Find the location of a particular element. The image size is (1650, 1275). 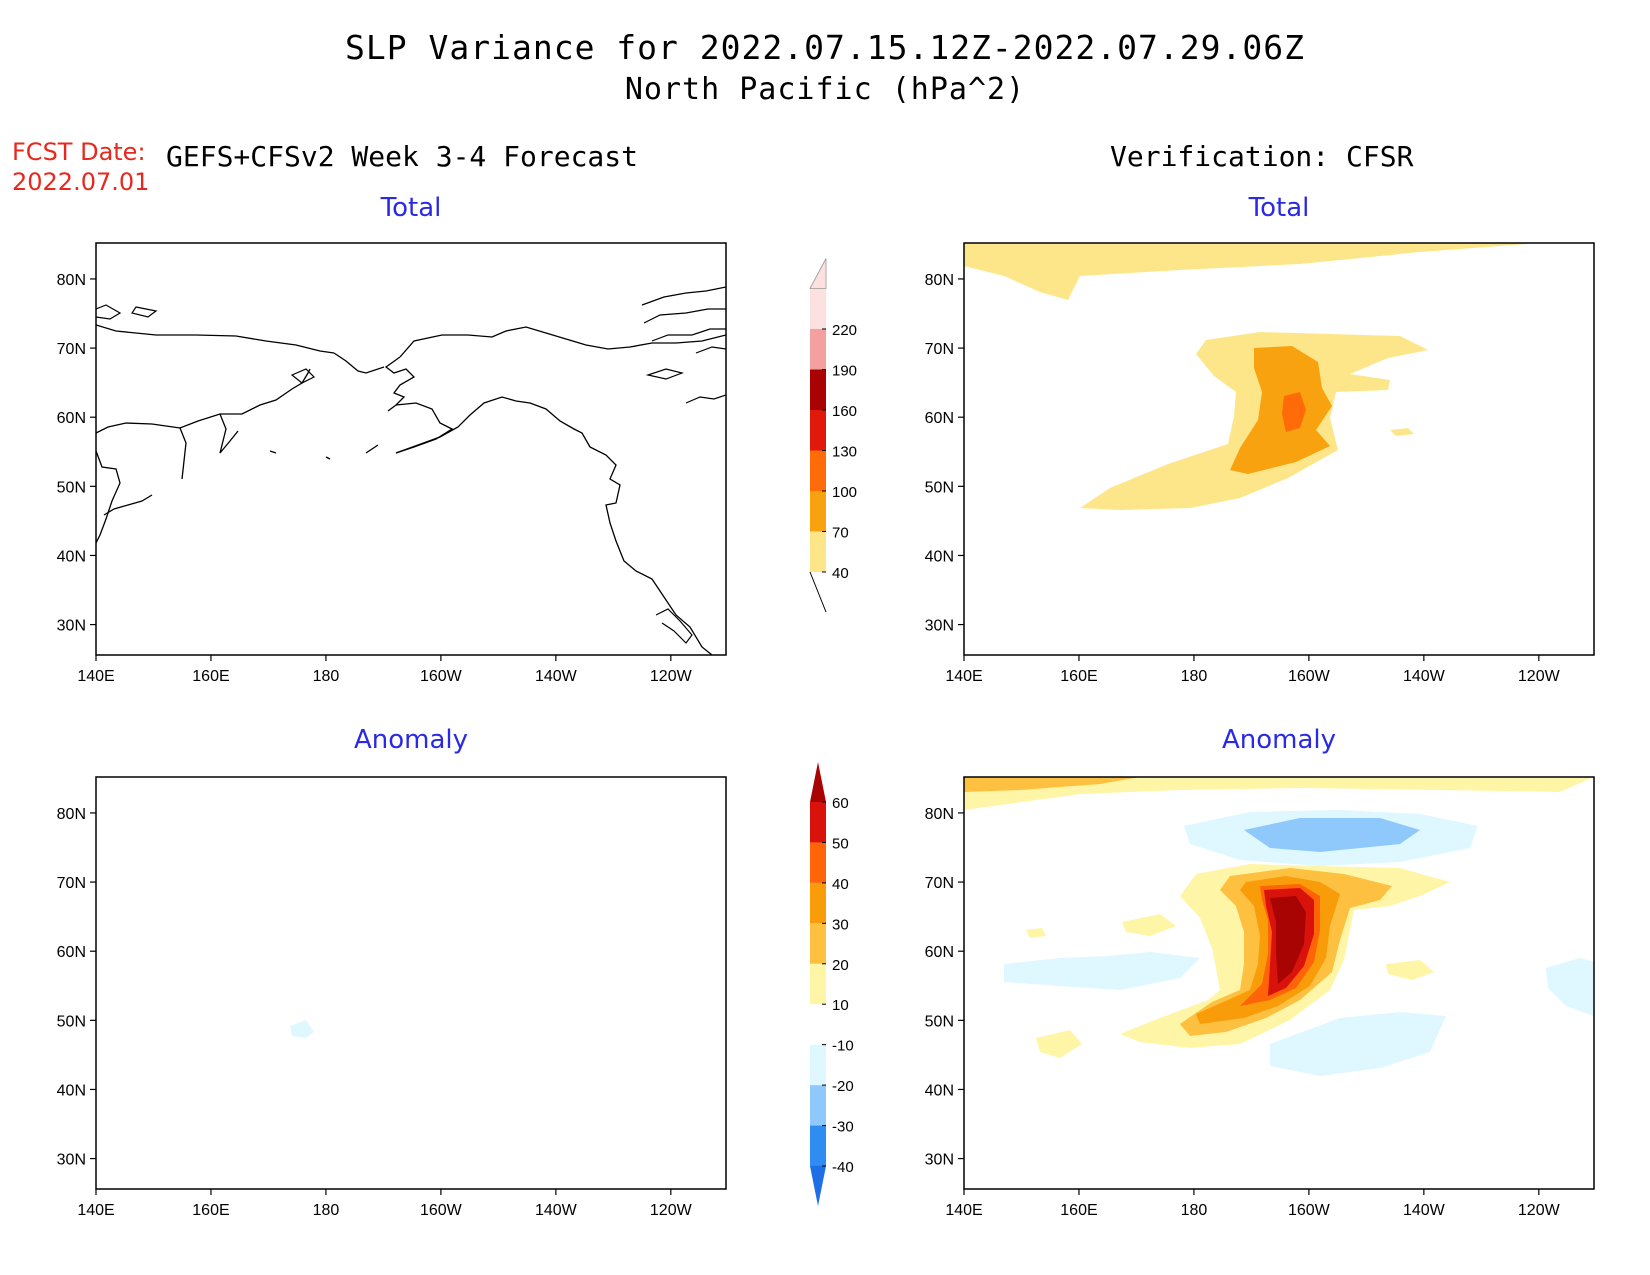

colorbar-label: 10 is located at coordinates (840, 1005).